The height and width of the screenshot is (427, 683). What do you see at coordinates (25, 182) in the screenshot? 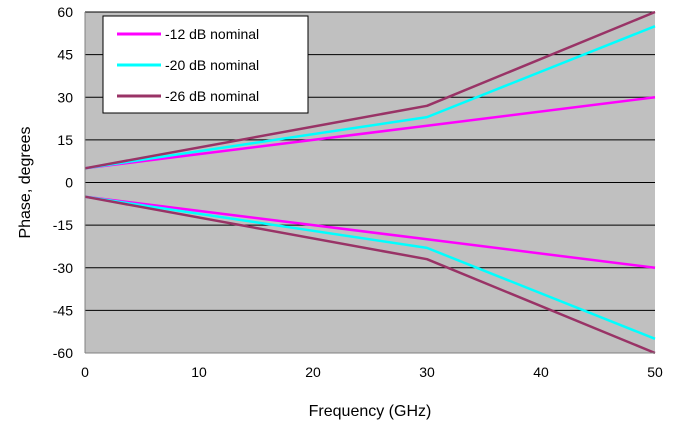
I see `y-axis-title: Phase, degrees` at bounding box center [25, 182].